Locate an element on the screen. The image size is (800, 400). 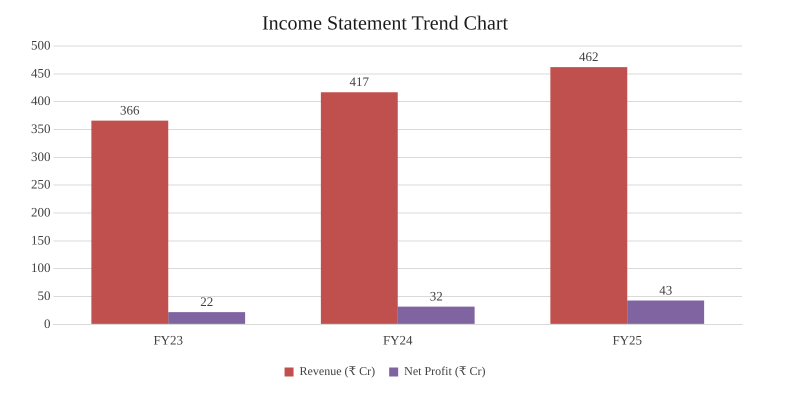
data-label: 22 is located at coordinates (207, 302).